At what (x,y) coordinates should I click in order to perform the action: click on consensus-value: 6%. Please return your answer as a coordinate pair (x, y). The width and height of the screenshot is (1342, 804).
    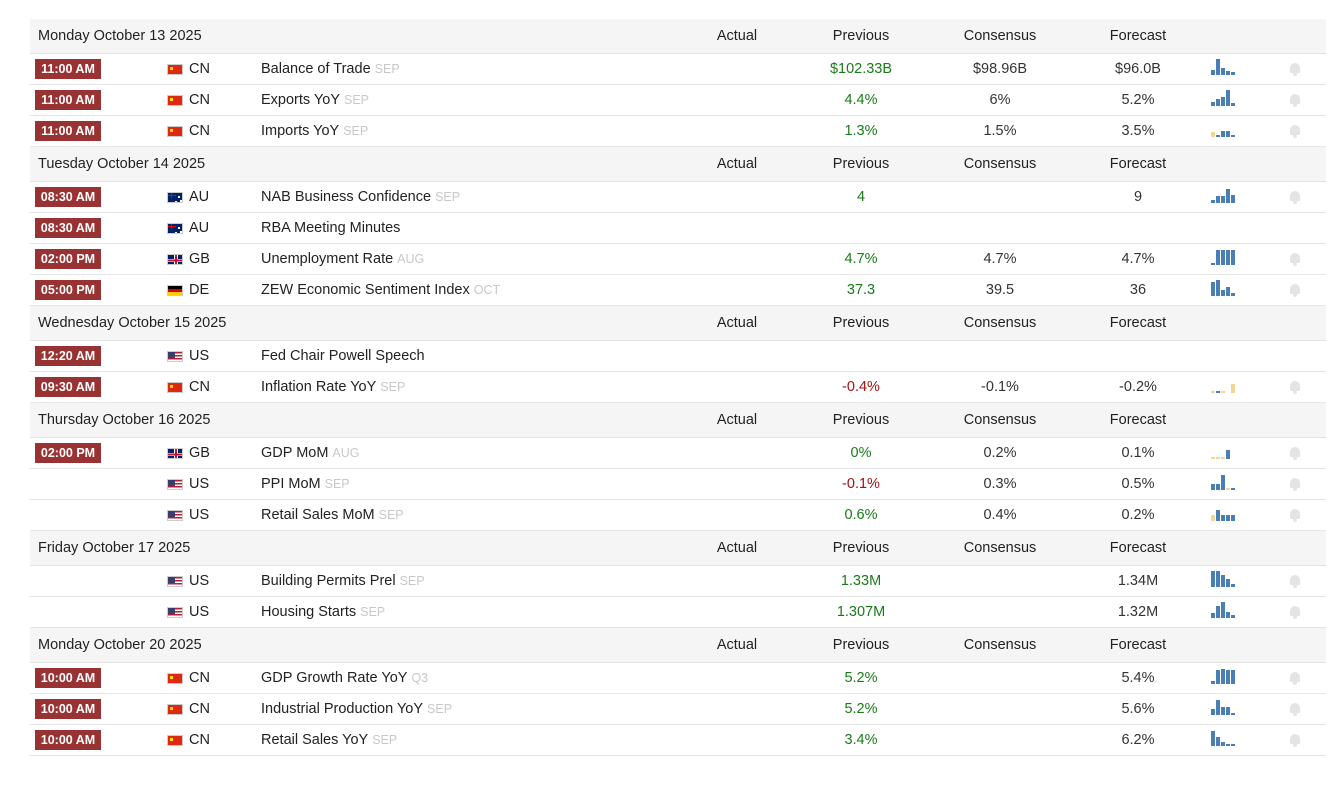
    Looking at the image, I should click on (1000, 100).